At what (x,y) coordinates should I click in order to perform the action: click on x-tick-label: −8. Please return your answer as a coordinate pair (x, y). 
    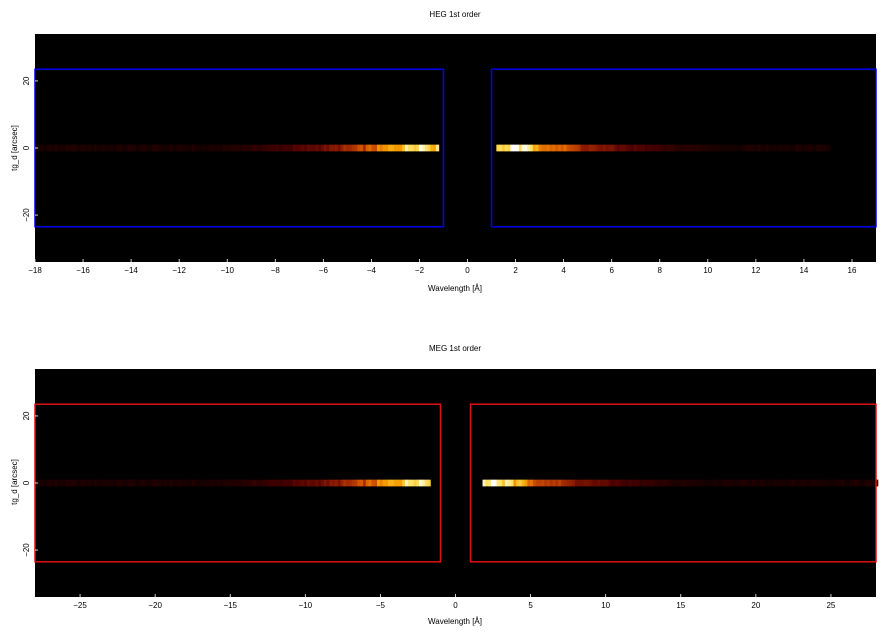
    Looking at the image, I should click on (276, 270).